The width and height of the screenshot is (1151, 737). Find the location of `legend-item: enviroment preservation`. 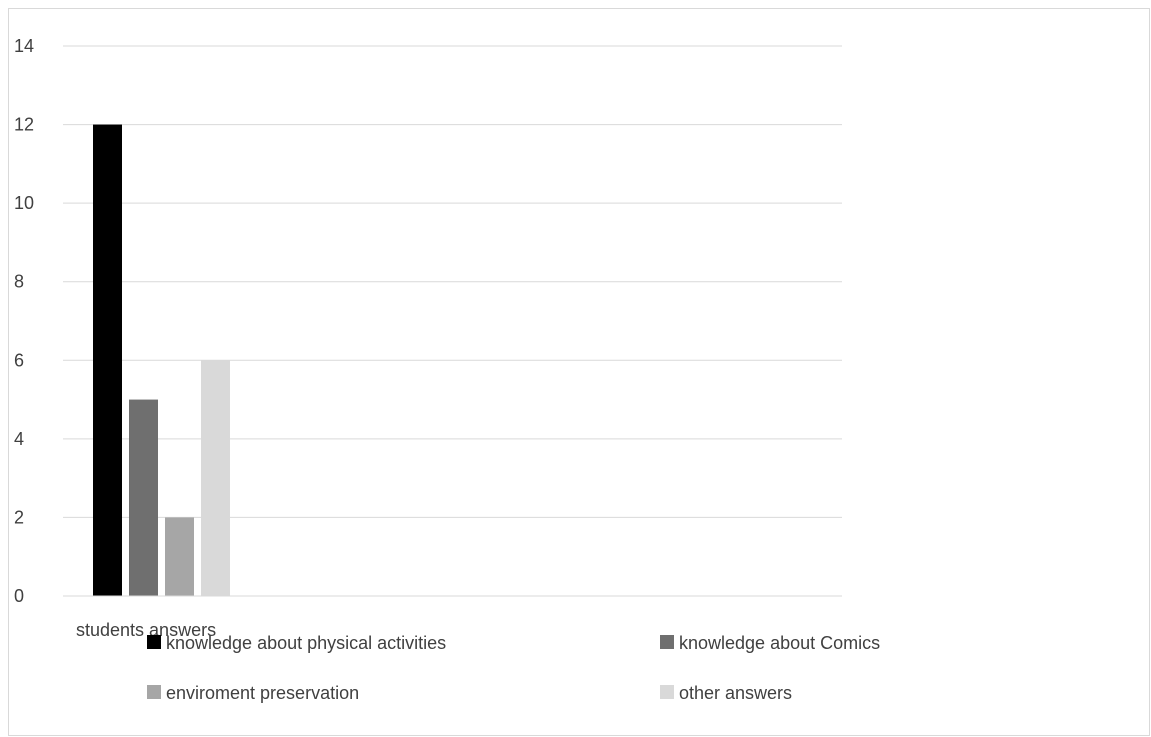

legend-item: enviroment preservation is located at coordinates (253, 693).